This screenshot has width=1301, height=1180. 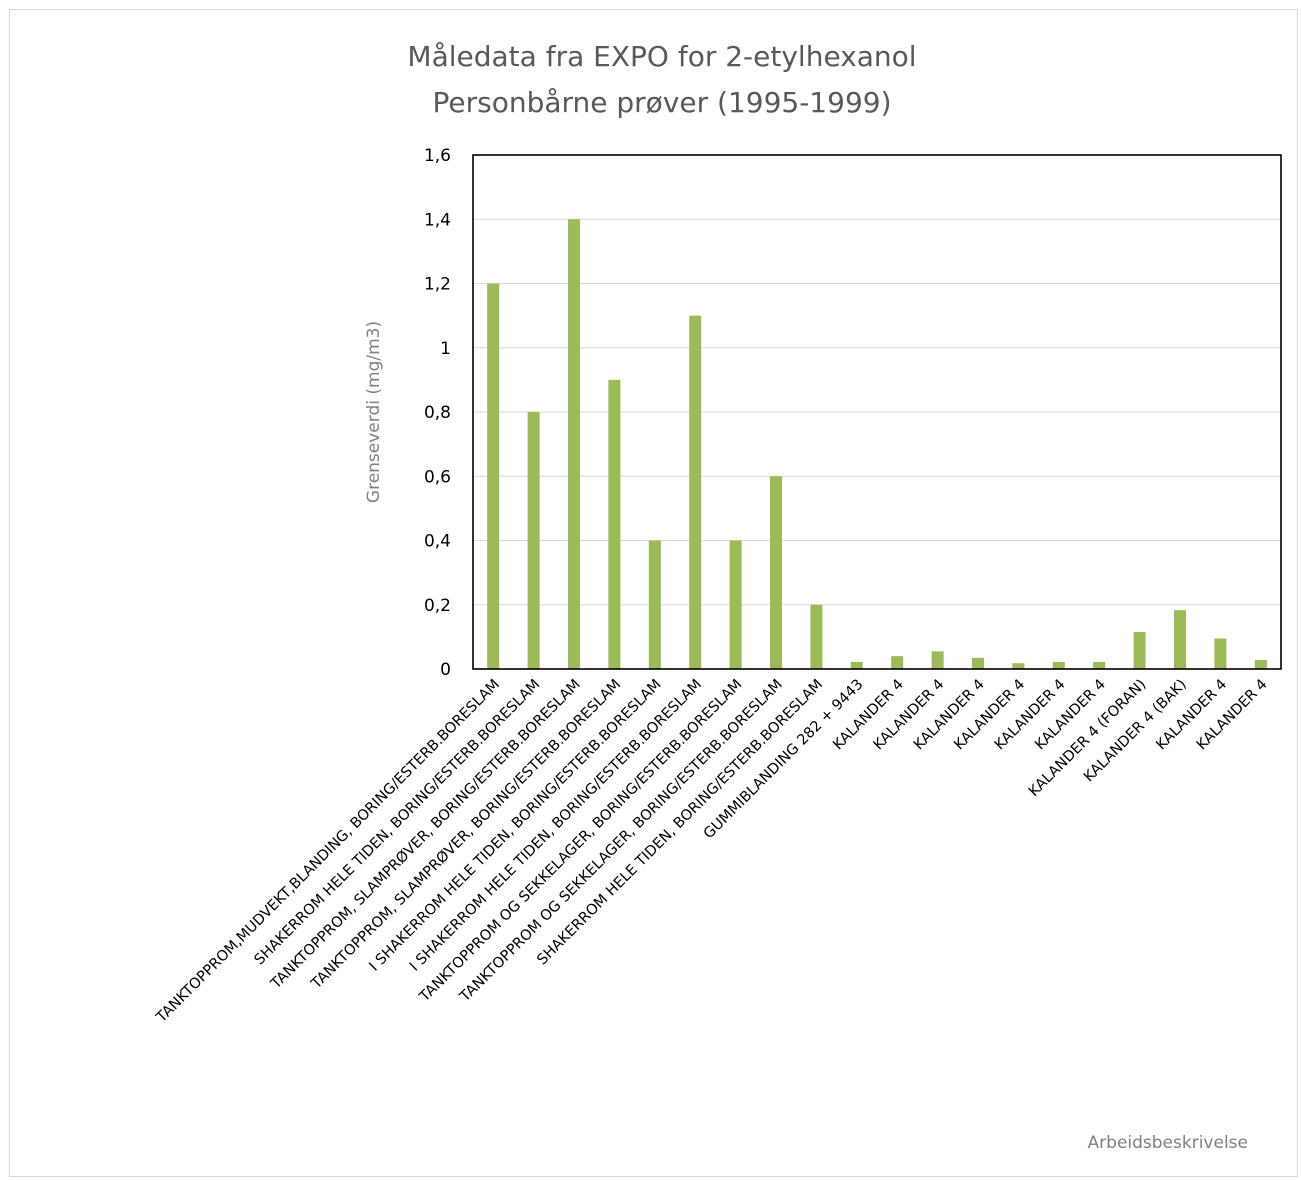 I want to click on y-tick-label: 1,2, so click(x=437, y=285).